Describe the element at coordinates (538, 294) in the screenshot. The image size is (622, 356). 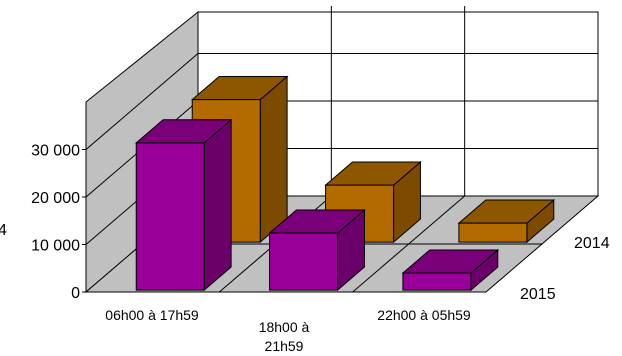
I see `series-tick-label: 2015` at that location.